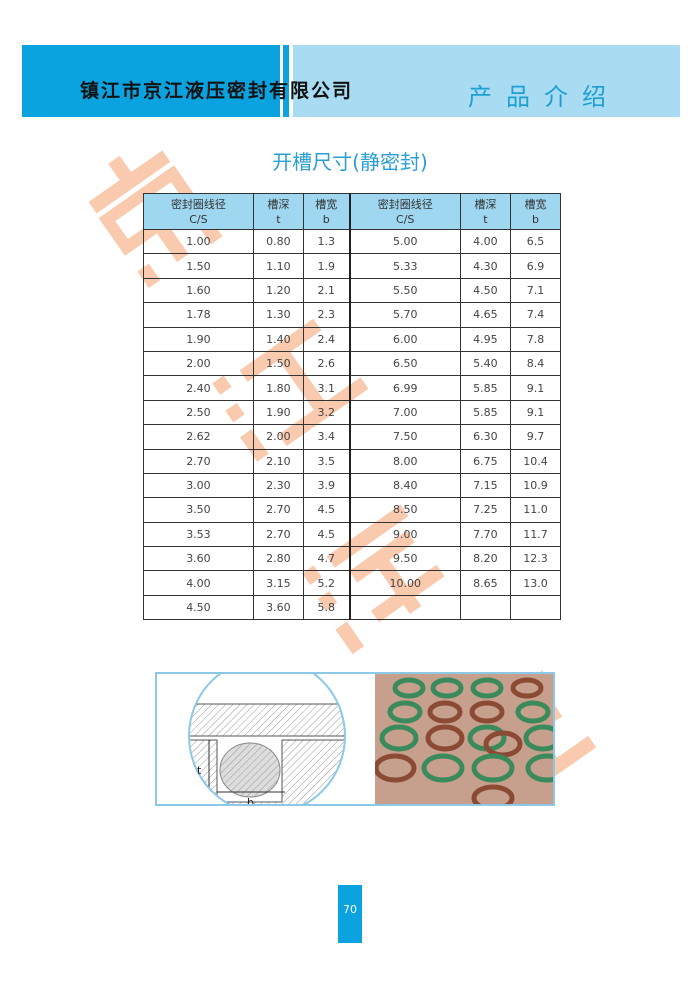  I want to click on table-cell: 7.15, so click(485, 485).